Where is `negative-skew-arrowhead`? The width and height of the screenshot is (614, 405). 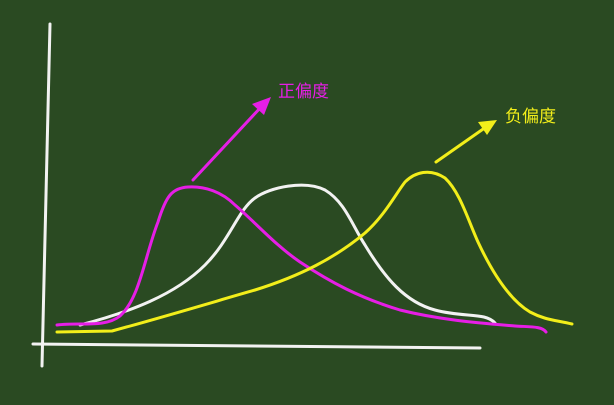
negative-skew-arrowhead is located at coordinates (487, 127).